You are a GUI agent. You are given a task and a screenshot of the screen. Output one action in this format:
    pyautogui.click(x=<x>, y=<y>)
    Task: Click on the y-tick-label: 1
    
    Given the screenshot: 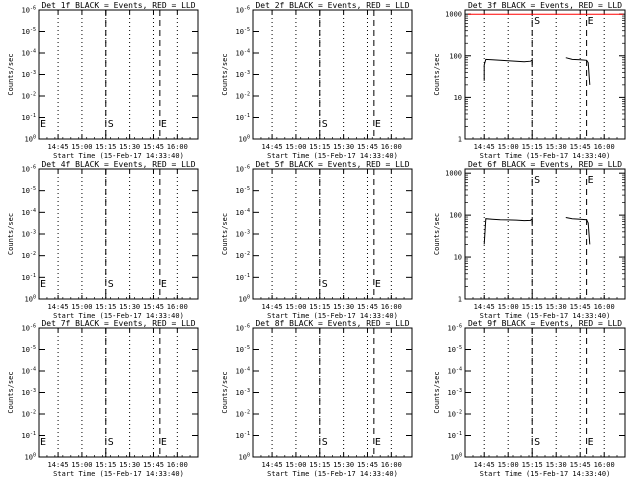 What is the action you would take?
    pyautogui.click(x=460, y=140)
    